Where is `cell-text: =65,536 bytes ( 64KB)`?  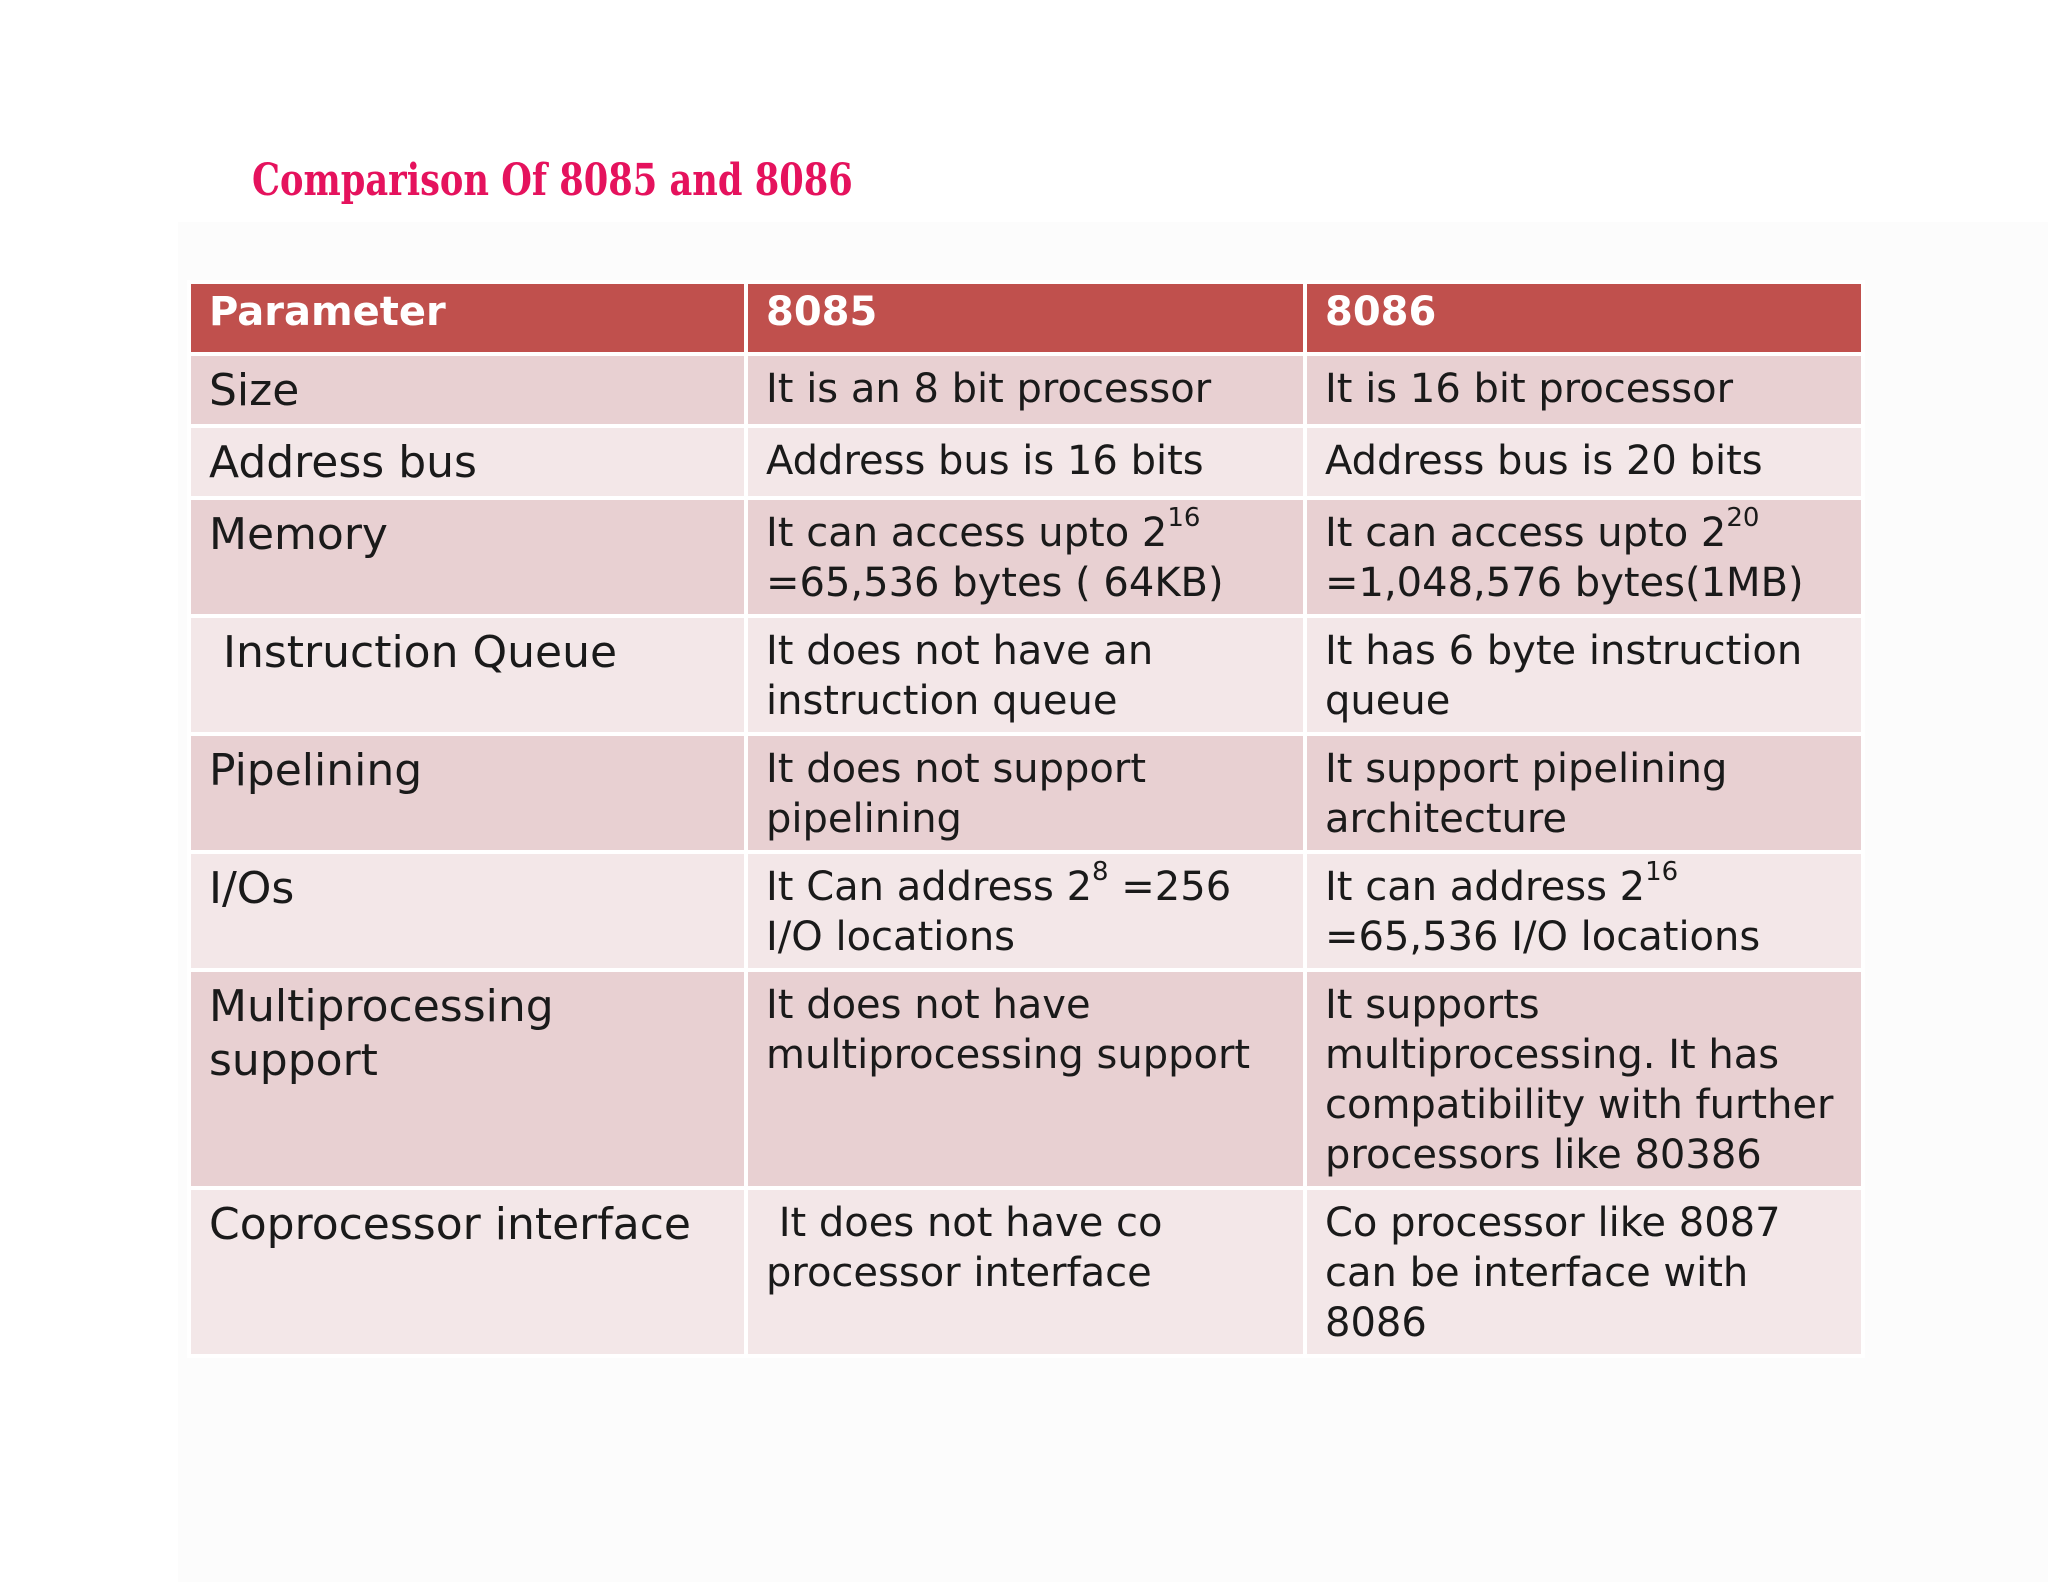 cell-text: =65,536 bytes ( 64KB) is located at coordinates (995, 583).